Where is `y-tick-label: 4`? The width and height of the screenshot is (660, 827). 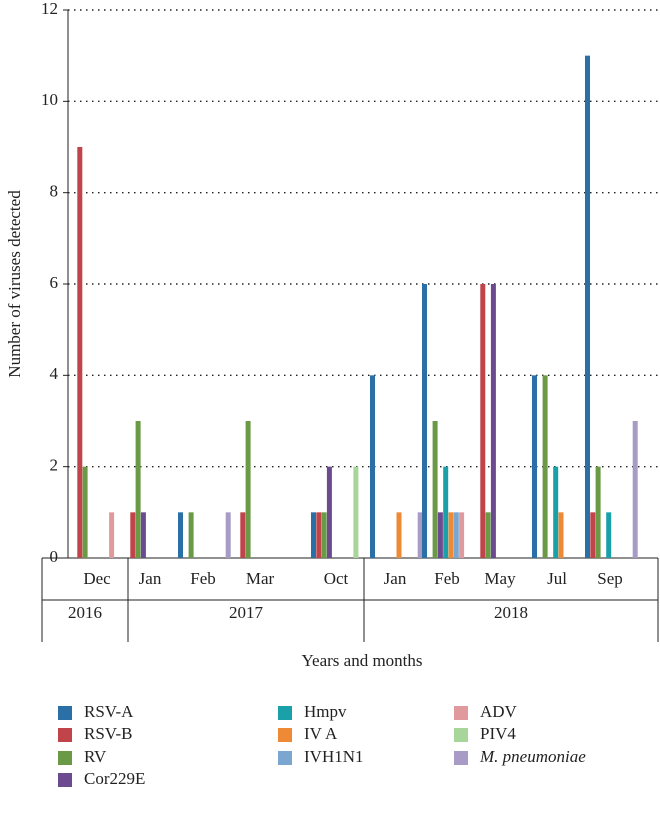
y-tick-label: 4 is located at coordinates (54, 373).